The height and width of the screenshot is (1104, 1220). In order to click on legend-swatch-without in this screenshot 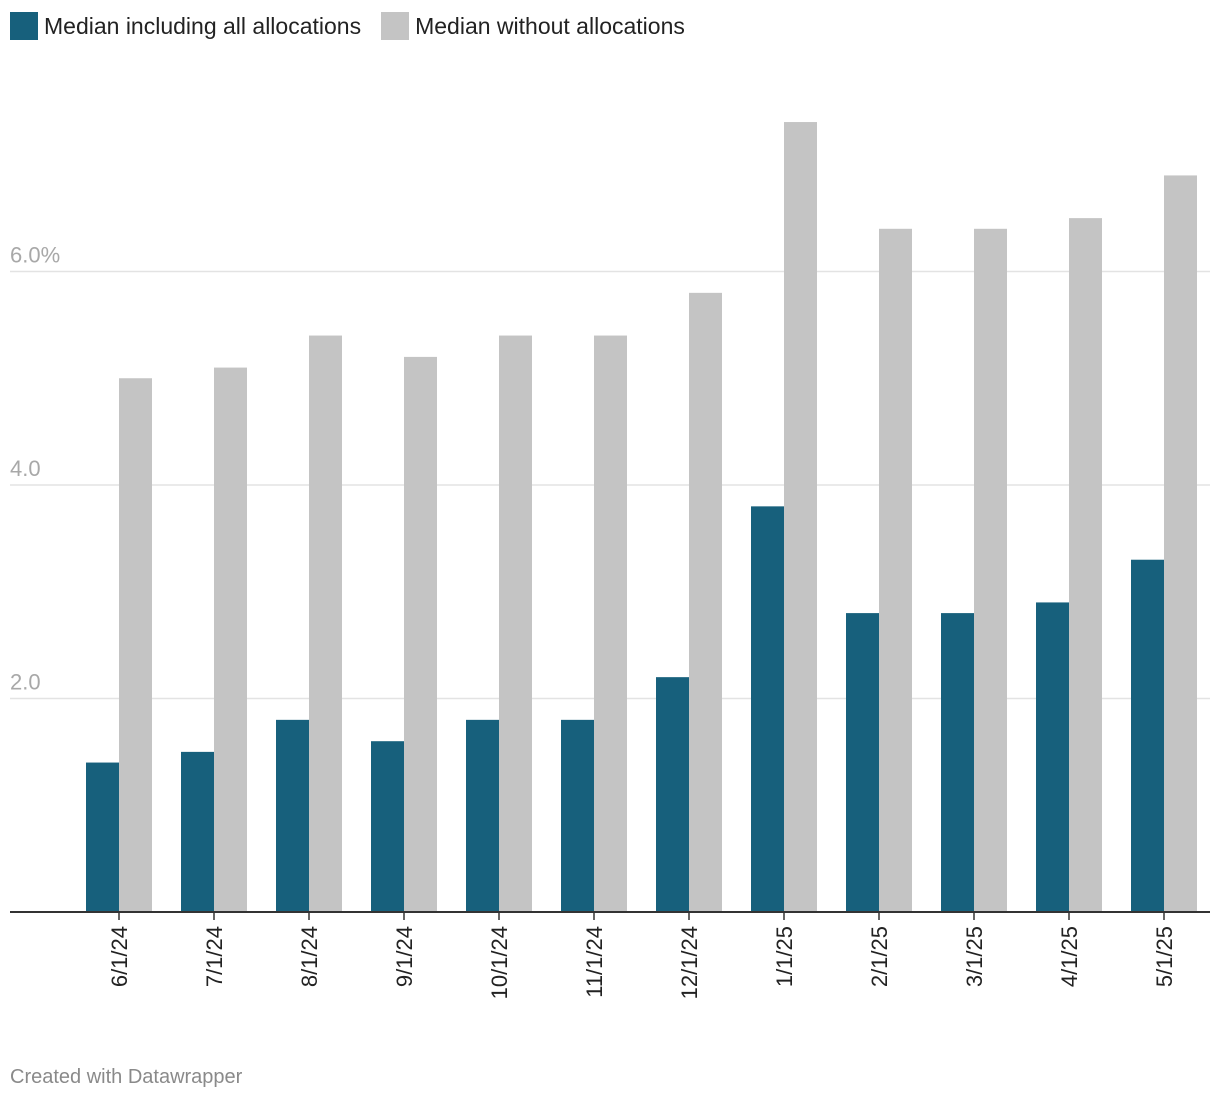, I will do `click(395, 26)`.